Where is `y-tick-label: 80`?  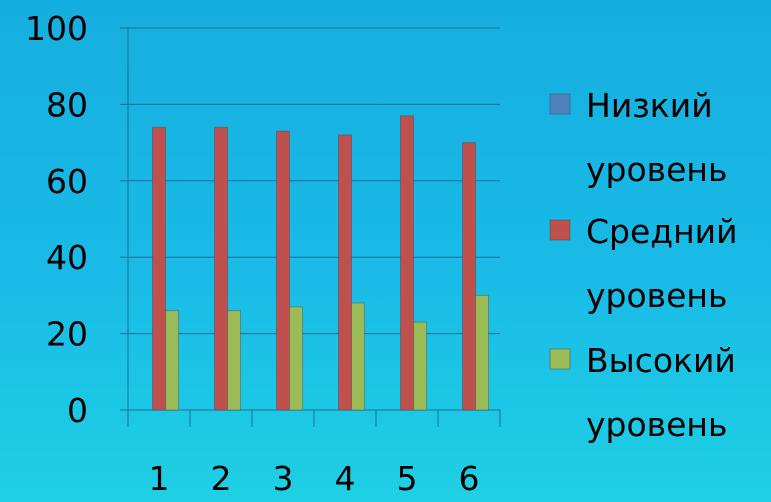
y-tick-label: 80 is located at coordinates (67, 104).